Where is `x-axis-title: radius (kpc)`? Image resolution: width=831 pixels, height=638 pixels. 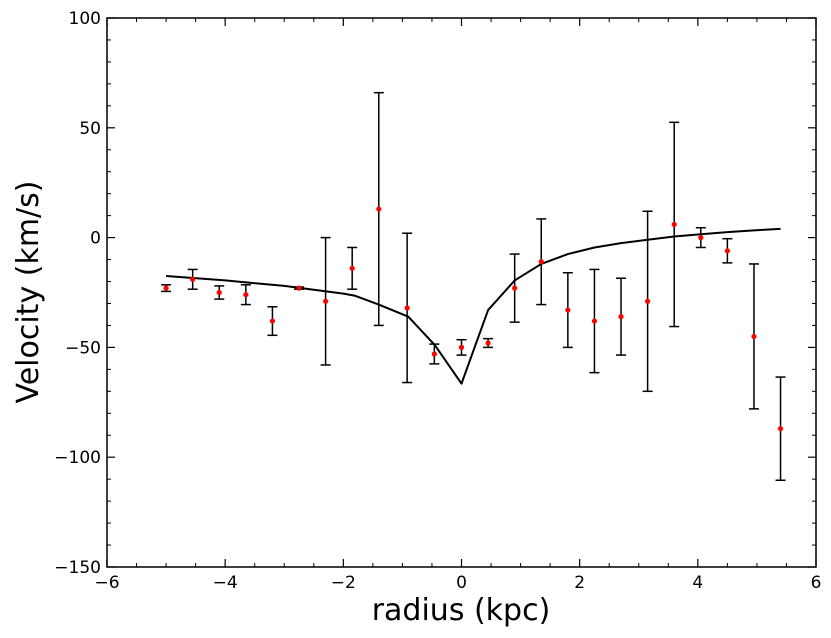 x-axis-title: radius (kpc) is located at coordinates (461, 610).